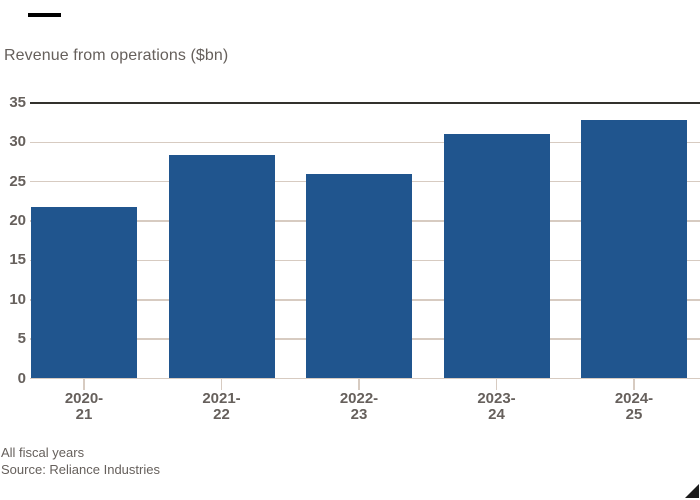 This screenshot has height=500, width=700. Describe the element at coordinates (84, 398) in the screenshot. I see `x-axis-label-line1: 2020-` at that location.